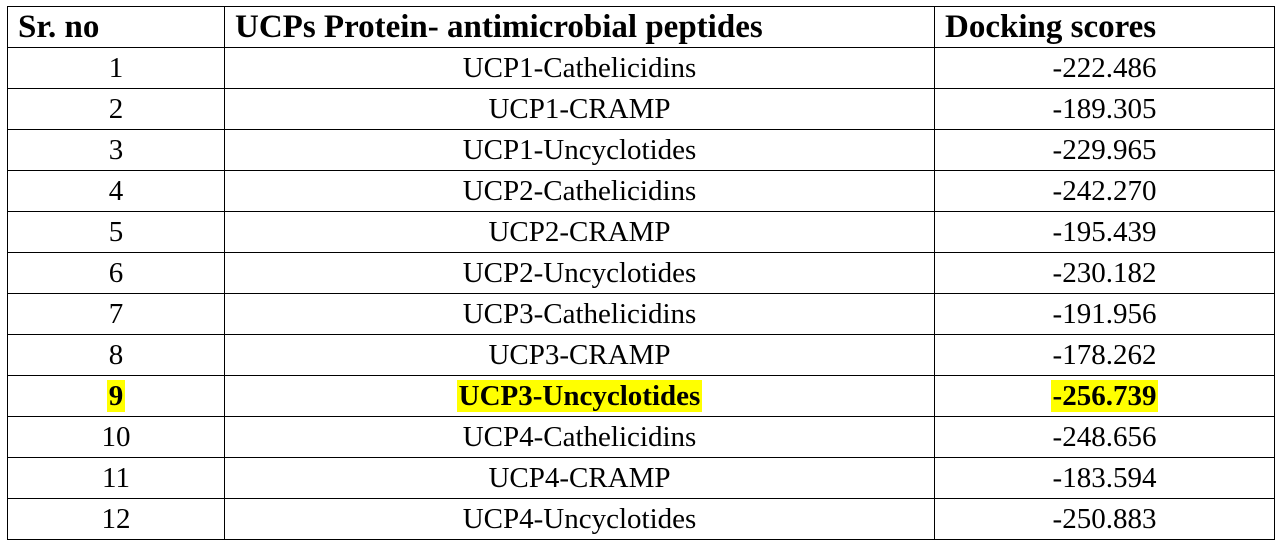  I want to click on cell-sr-no-text: 6, so click(116, 272).